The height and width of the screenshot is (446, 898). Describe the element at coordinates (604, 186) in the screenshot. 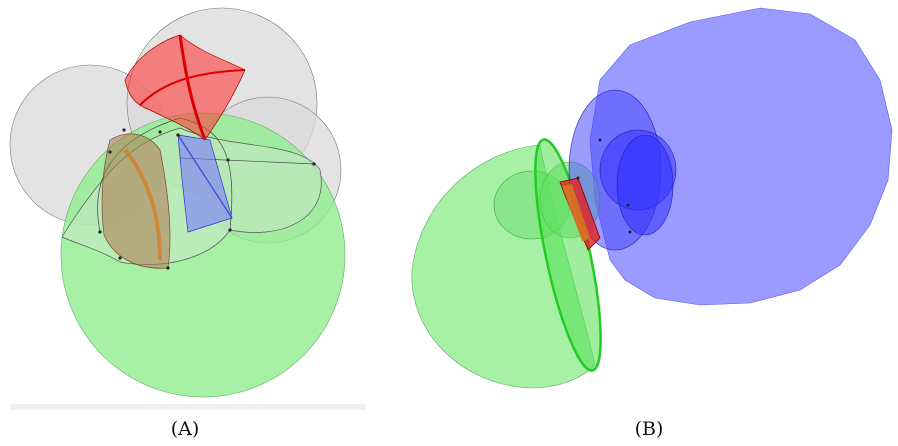

I see `vertex-dots-b` at that location.